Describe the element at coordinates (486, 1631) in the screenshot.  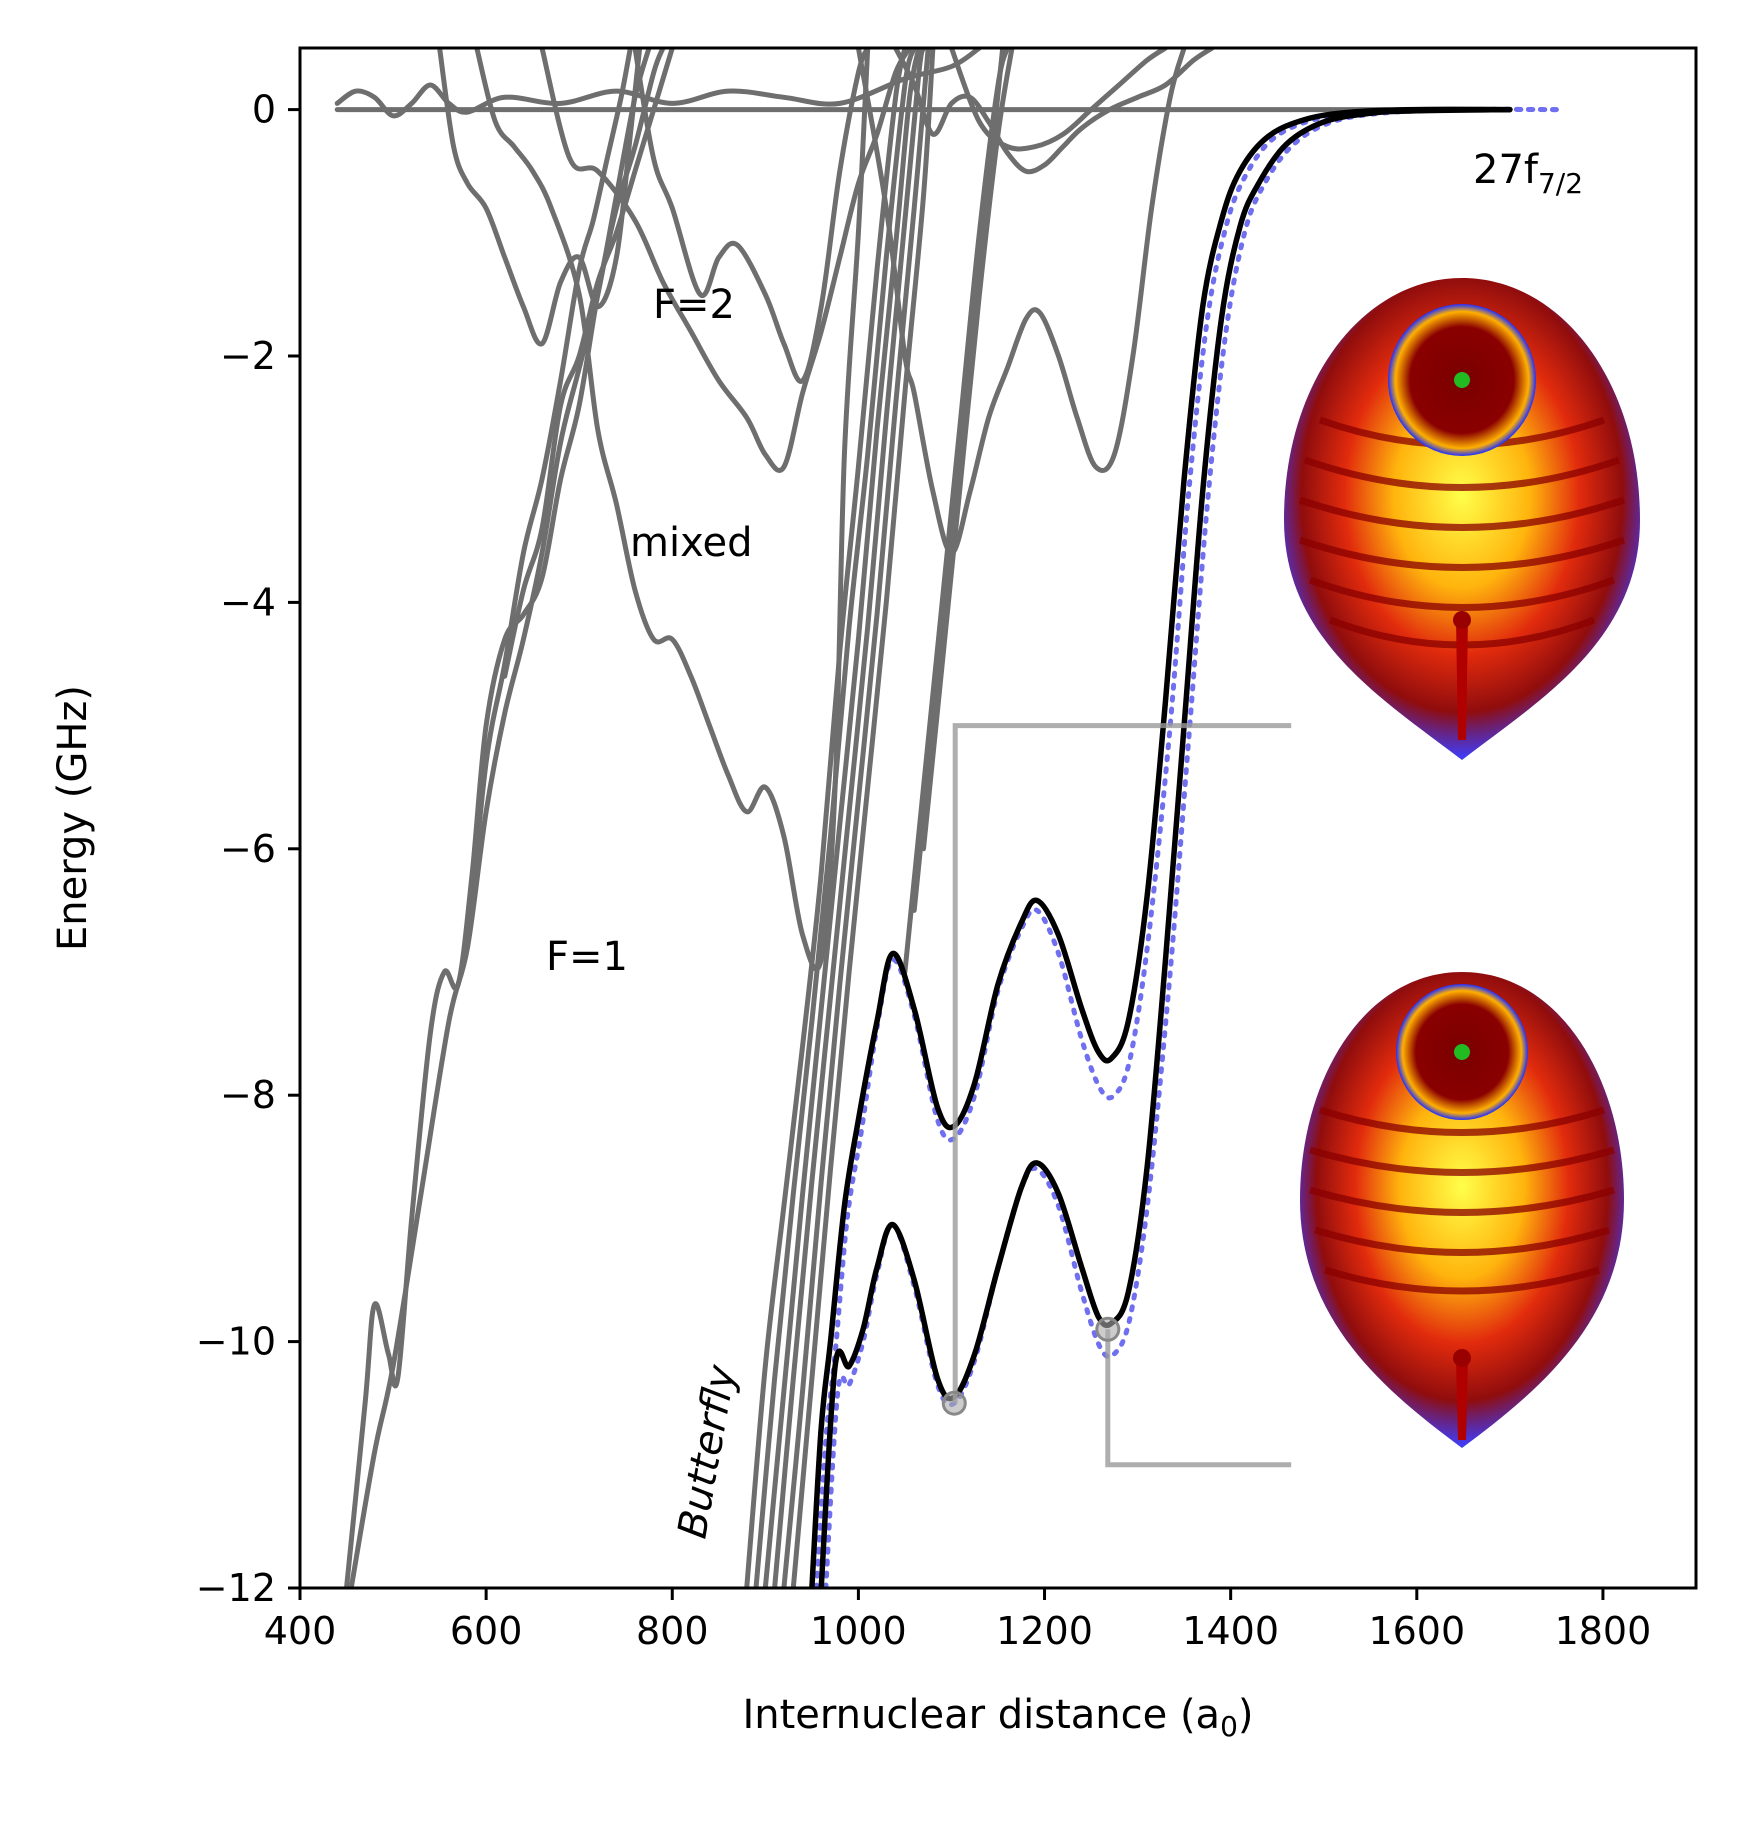
I see `x-tick-label: 600` at that location.